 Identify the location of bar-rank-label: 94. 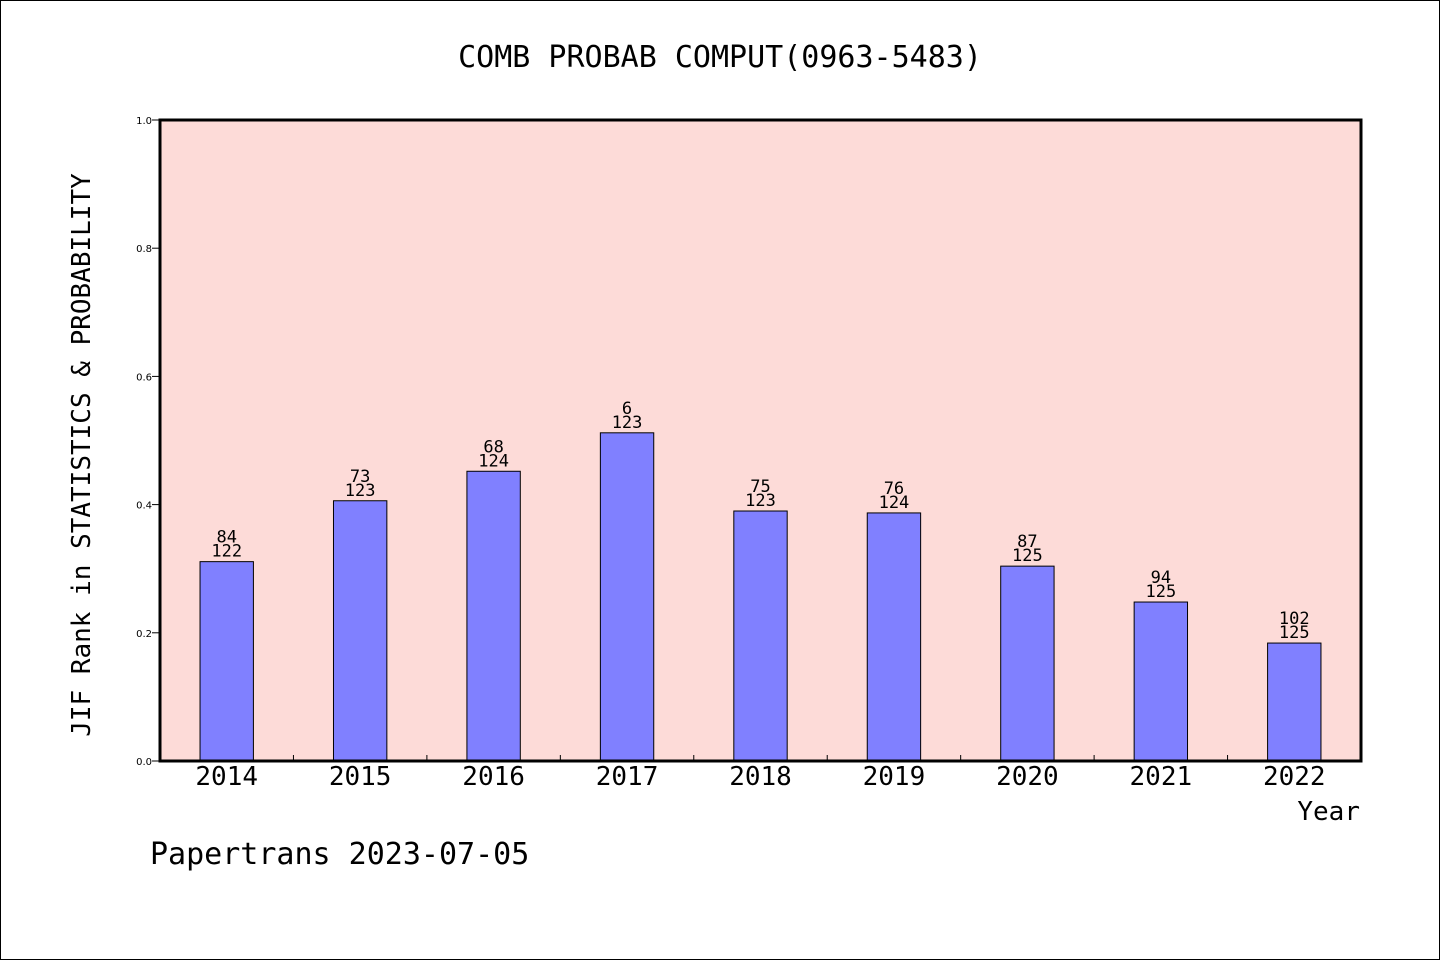
(1161, 578).